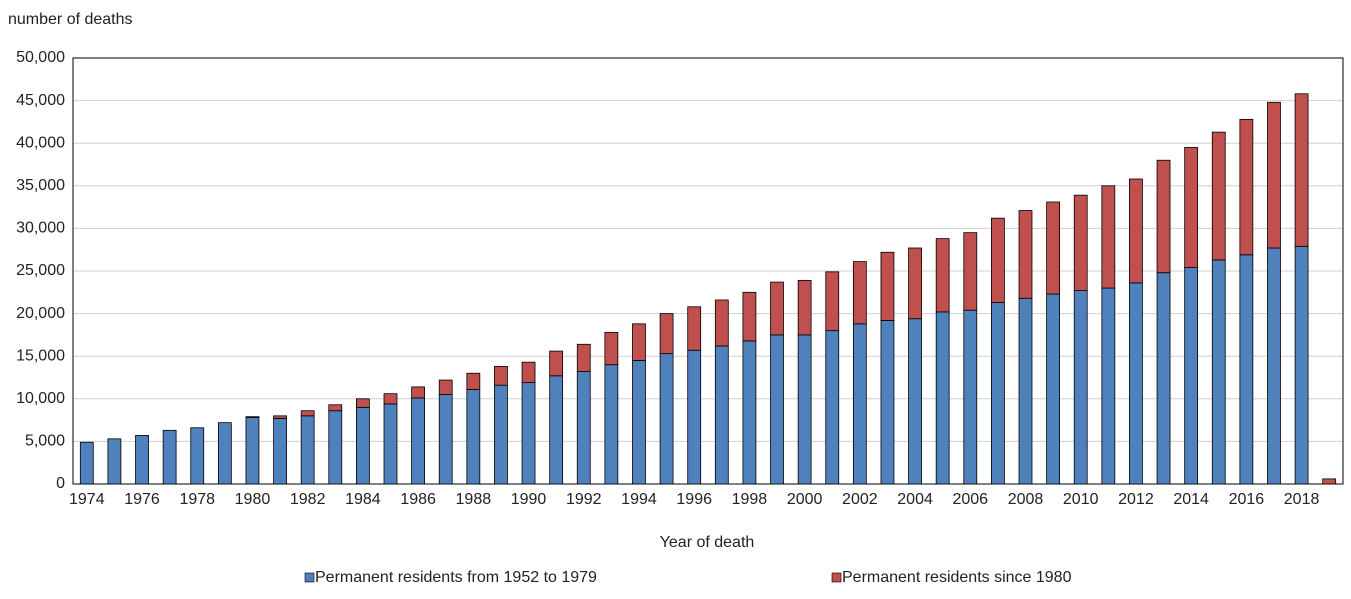 This screenshot has width=1351, height=599. What do you see at coordinates (750, 499) in the screenshot?
I see `x-tick-label: 1998` at bounding box center [750, 499].